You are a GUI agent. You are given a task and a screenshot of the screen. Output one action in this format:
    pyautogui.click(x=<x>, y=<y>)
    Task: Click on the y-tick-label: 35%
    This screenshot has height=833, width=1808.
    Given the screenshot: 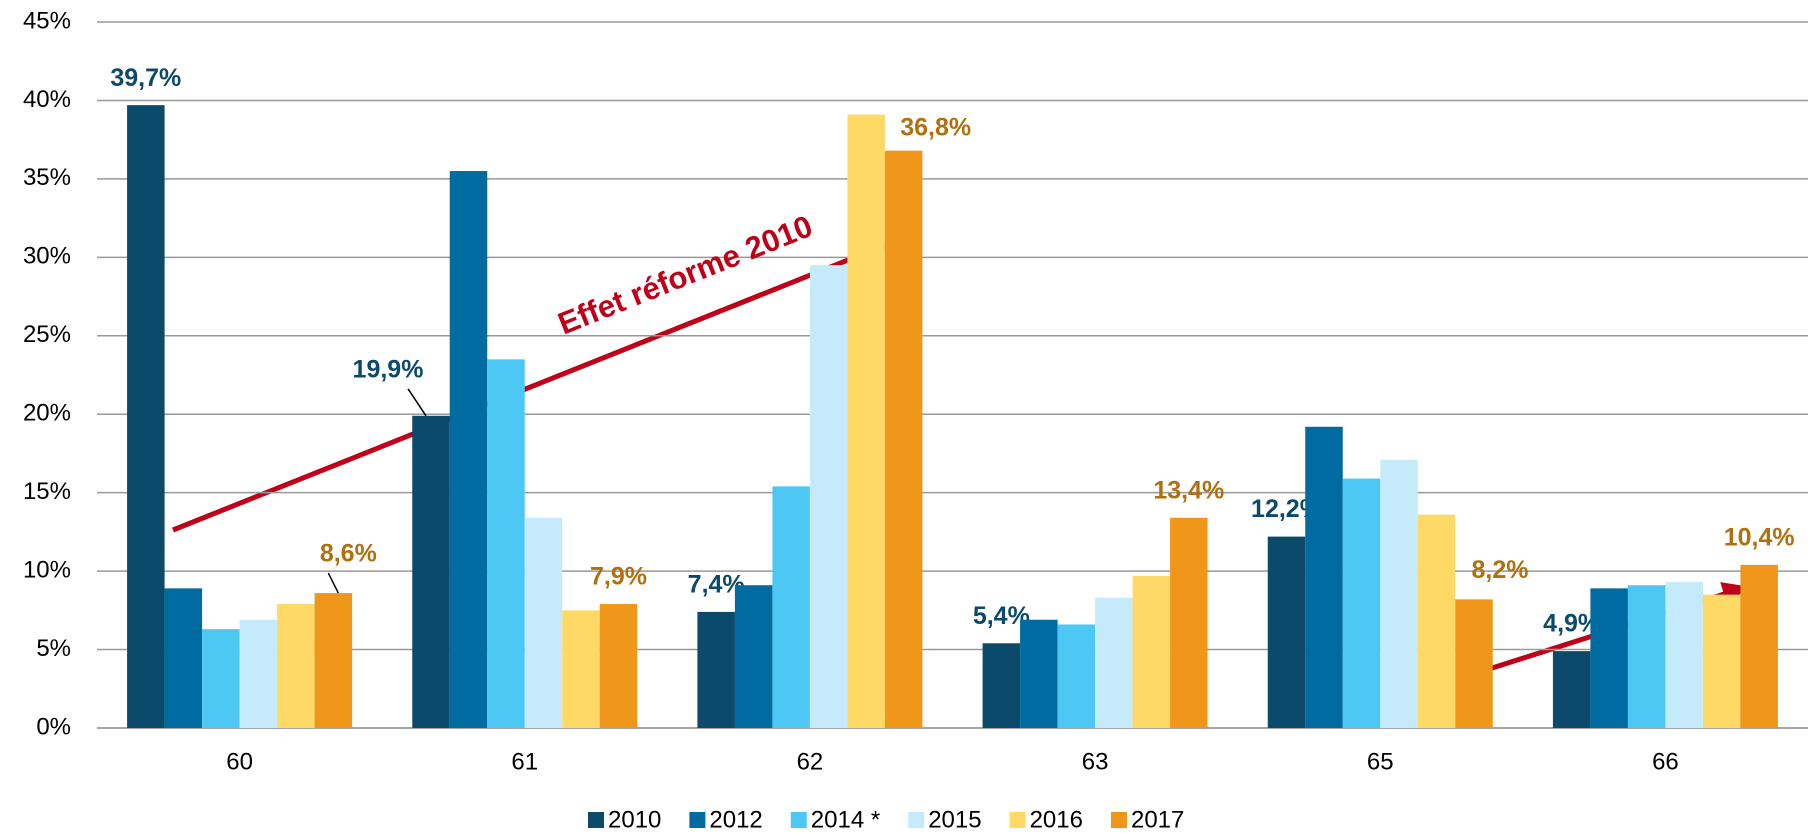 What is the action you would take?
    pyautogui.click(x=47, y=177)
    